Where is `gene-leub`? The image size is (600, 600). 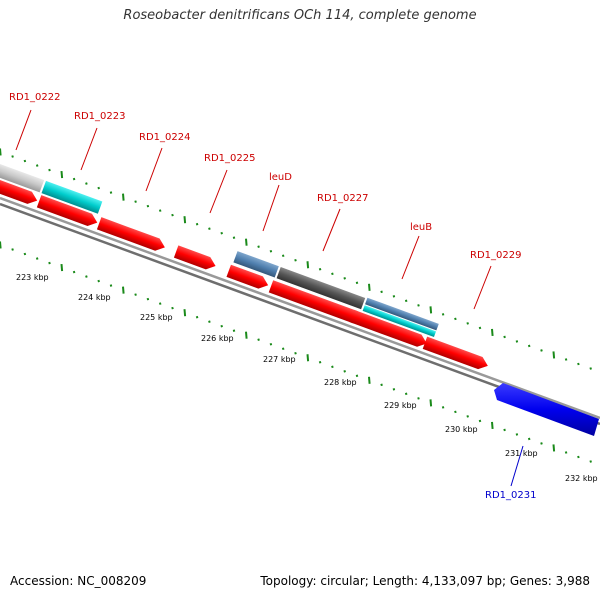 gene-leub is located at coordinates (402, 314).